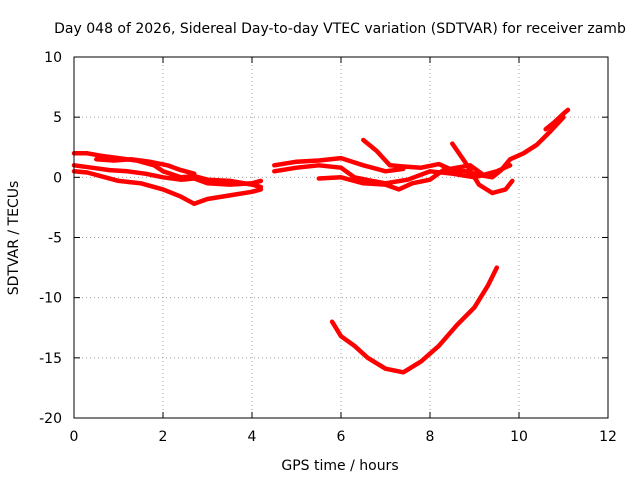 This screenshot has width=640, height=480. I want to click on y-tick-label: 0, so click(57, 178).